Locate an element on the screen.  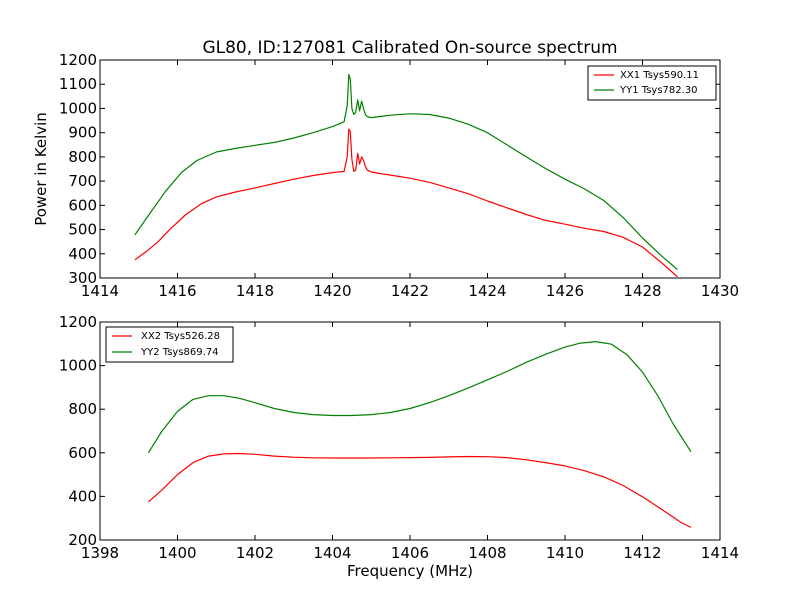
series-line-xx2 is located at coordinates (420, 490).